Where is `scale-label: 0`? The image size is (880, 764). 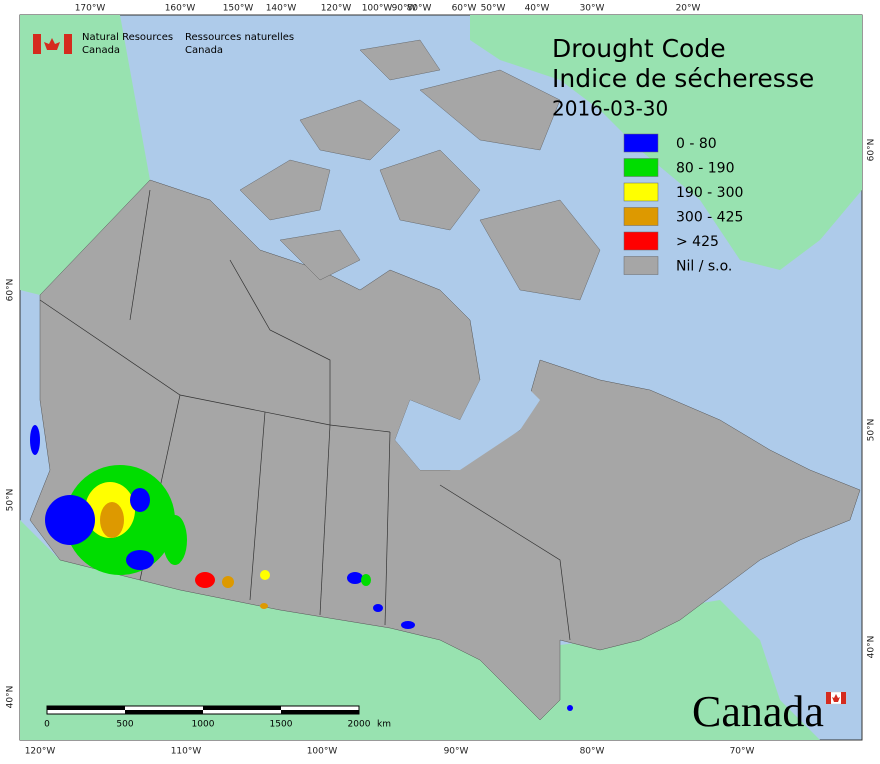 scale-label: 0 is located at coordinates (47, 725).